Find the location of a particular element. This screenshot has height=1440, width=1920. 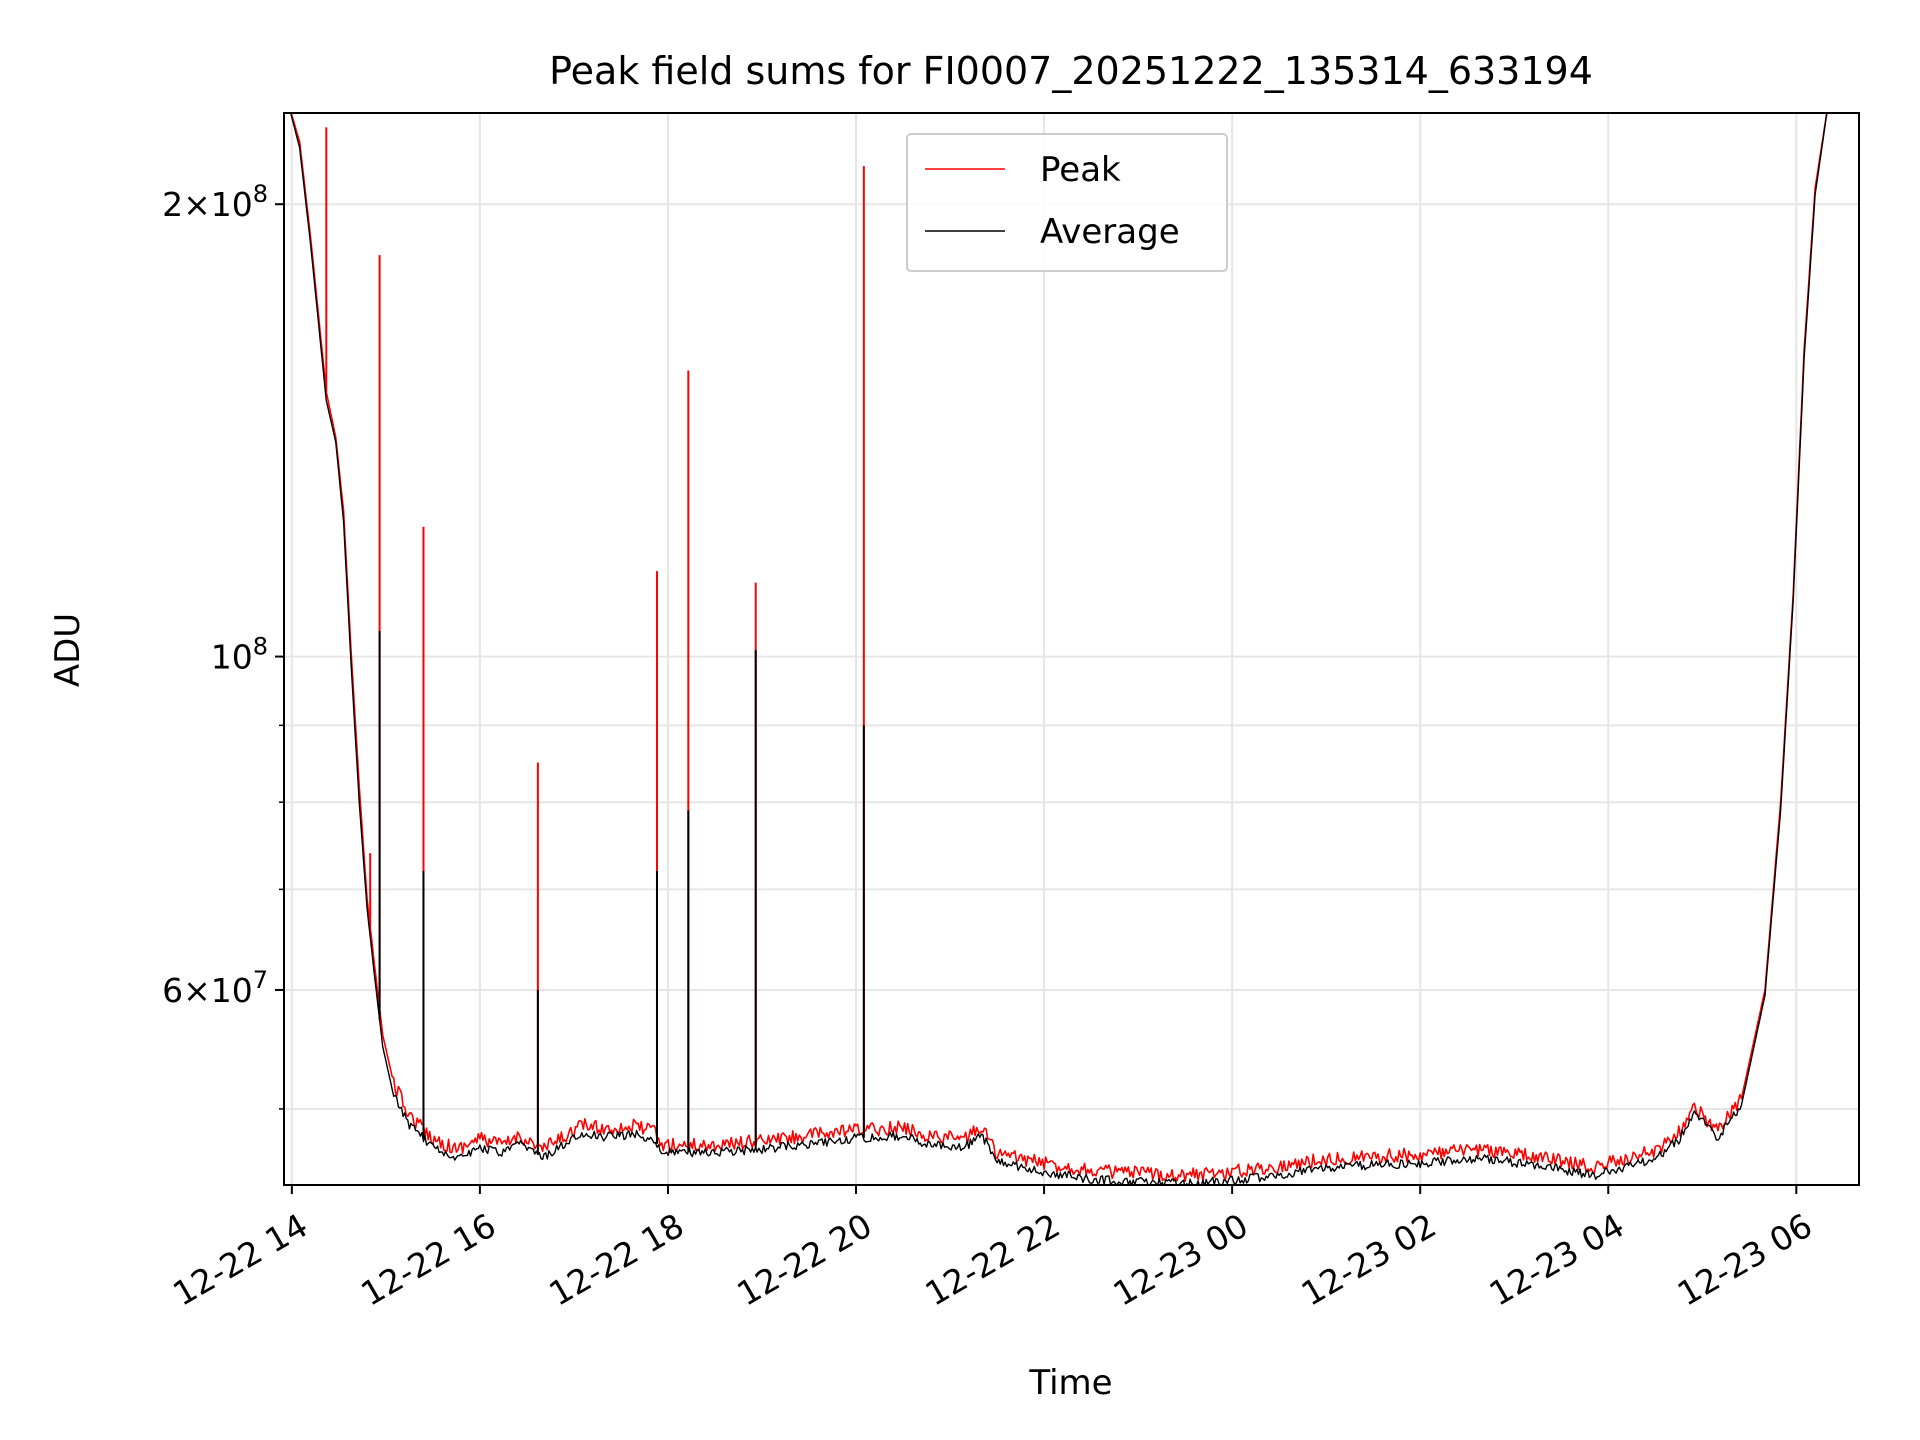

y-tick-label: 2×108 is located at coordinates (215, 202).